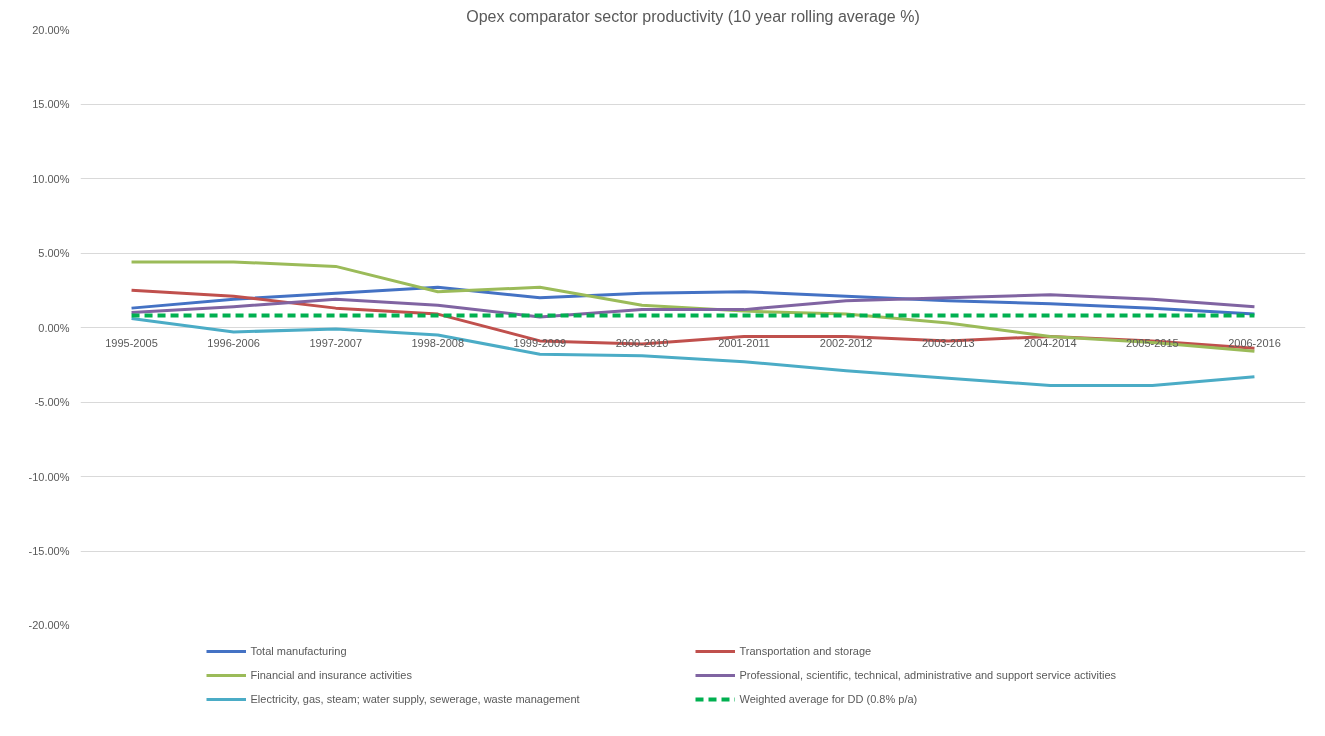 The height and width of the screenshot is (736, 1325). Describe the element at coordinates (928, 675) in the screenshot. I see `legend-label: Professional, scientific, technical, administrative and support service activities` at that location.